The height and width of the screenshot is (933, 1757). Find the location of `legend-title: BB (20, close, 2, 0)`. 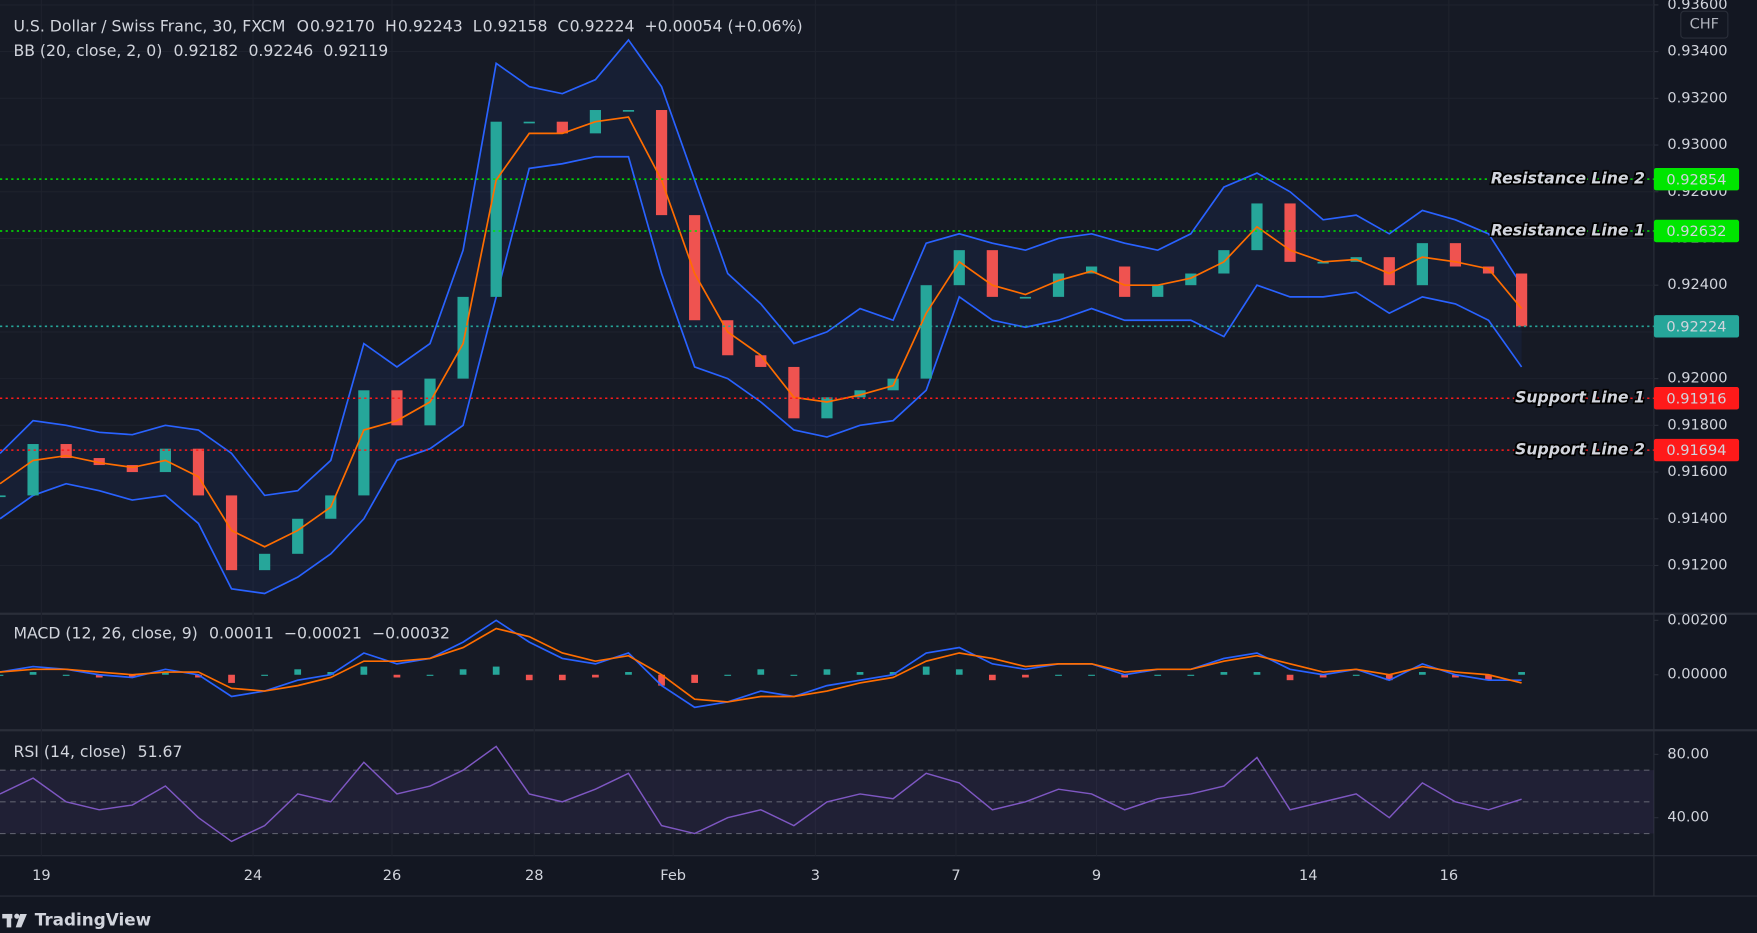

legend-title: BB (20, close, 2, 0) is located at coordinates (87, 50).